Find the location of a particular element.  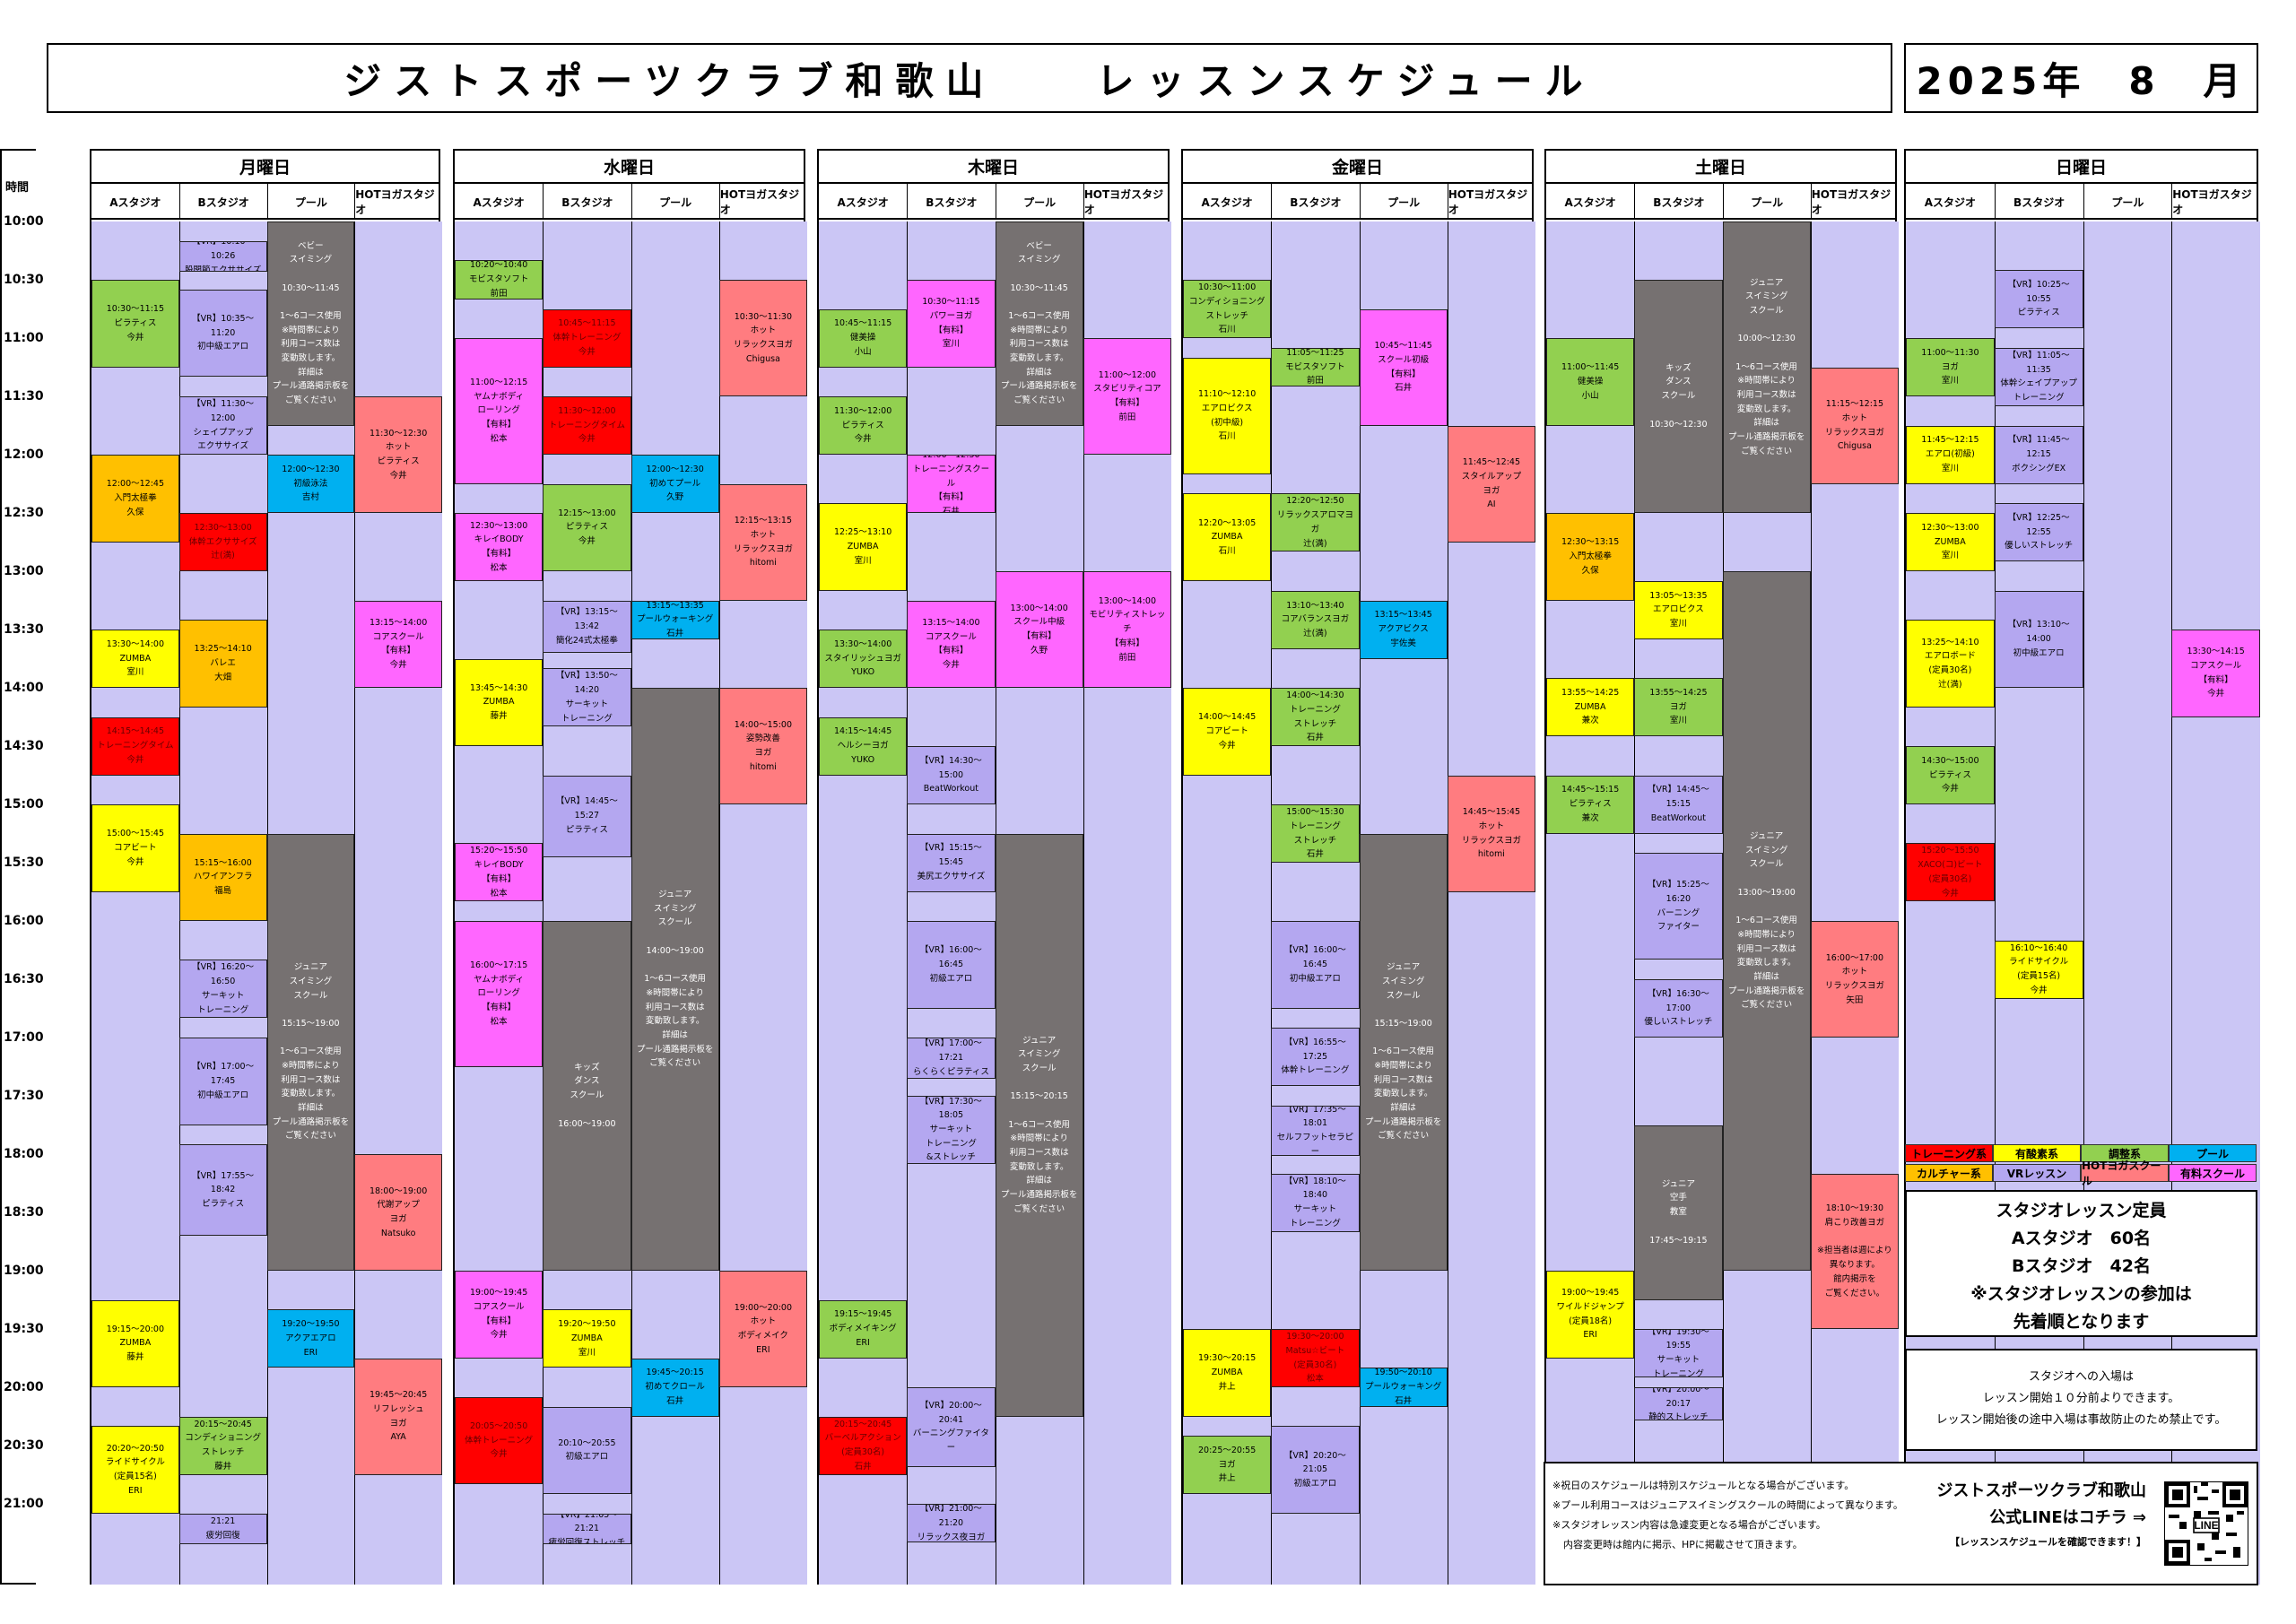

lesson-block: 11:30～12:30 ホット ピラティス 今井 is located at coordinates (398, 454).